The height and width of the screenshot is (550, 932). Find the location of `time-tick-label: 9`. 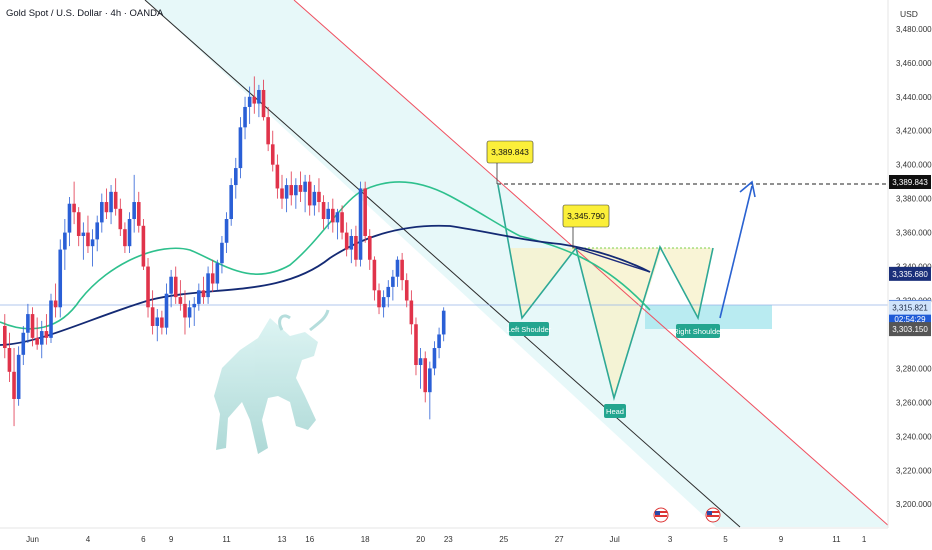

time-tick-label: 9 is located at coordinates (781, 539).